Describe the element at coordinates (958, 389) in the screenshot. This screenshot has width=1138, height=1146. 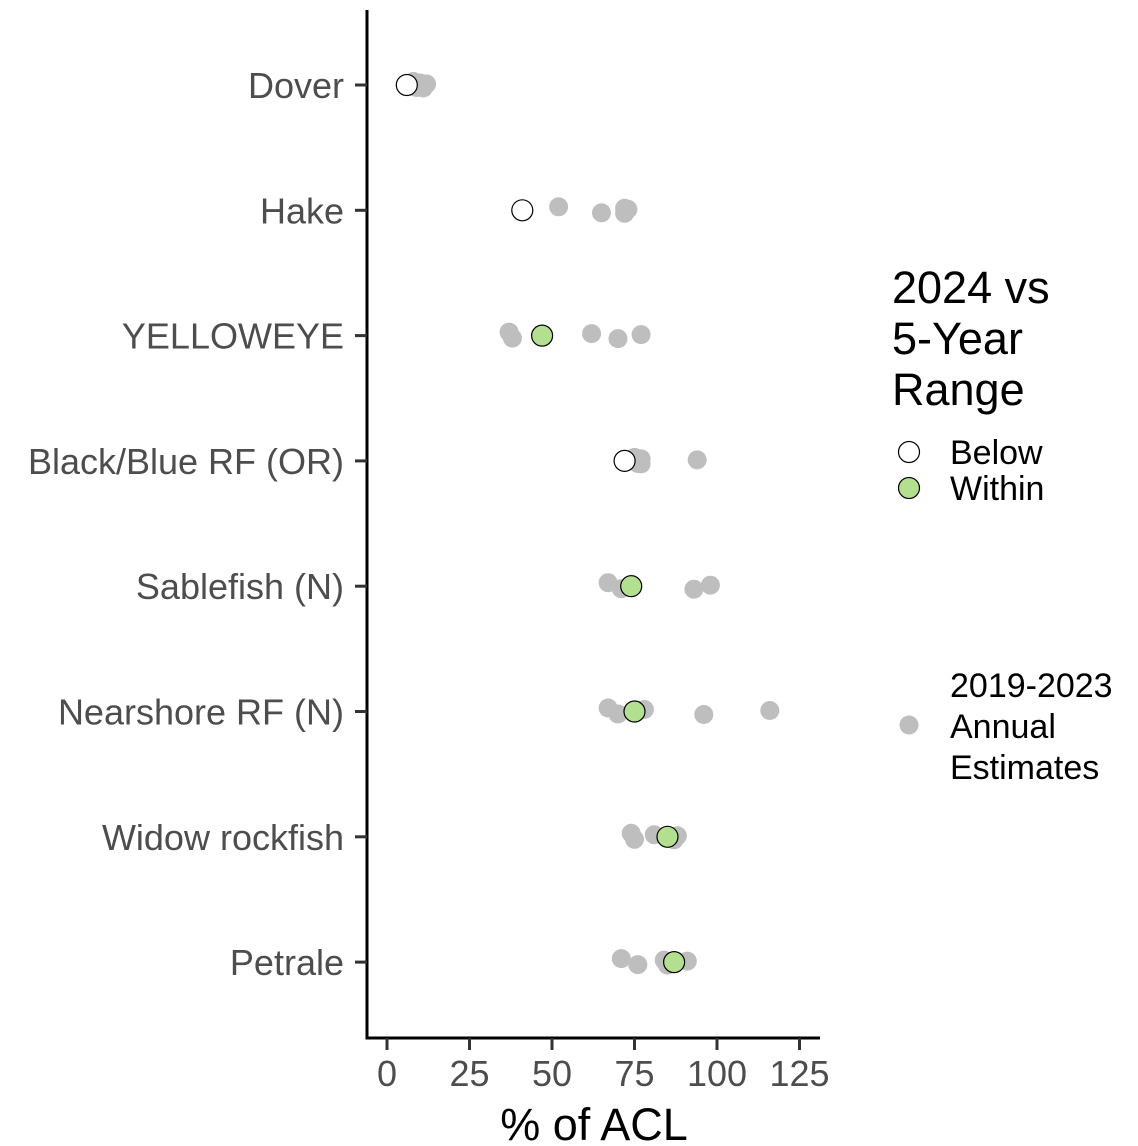
I see `legend-title-line: Range` at that location.